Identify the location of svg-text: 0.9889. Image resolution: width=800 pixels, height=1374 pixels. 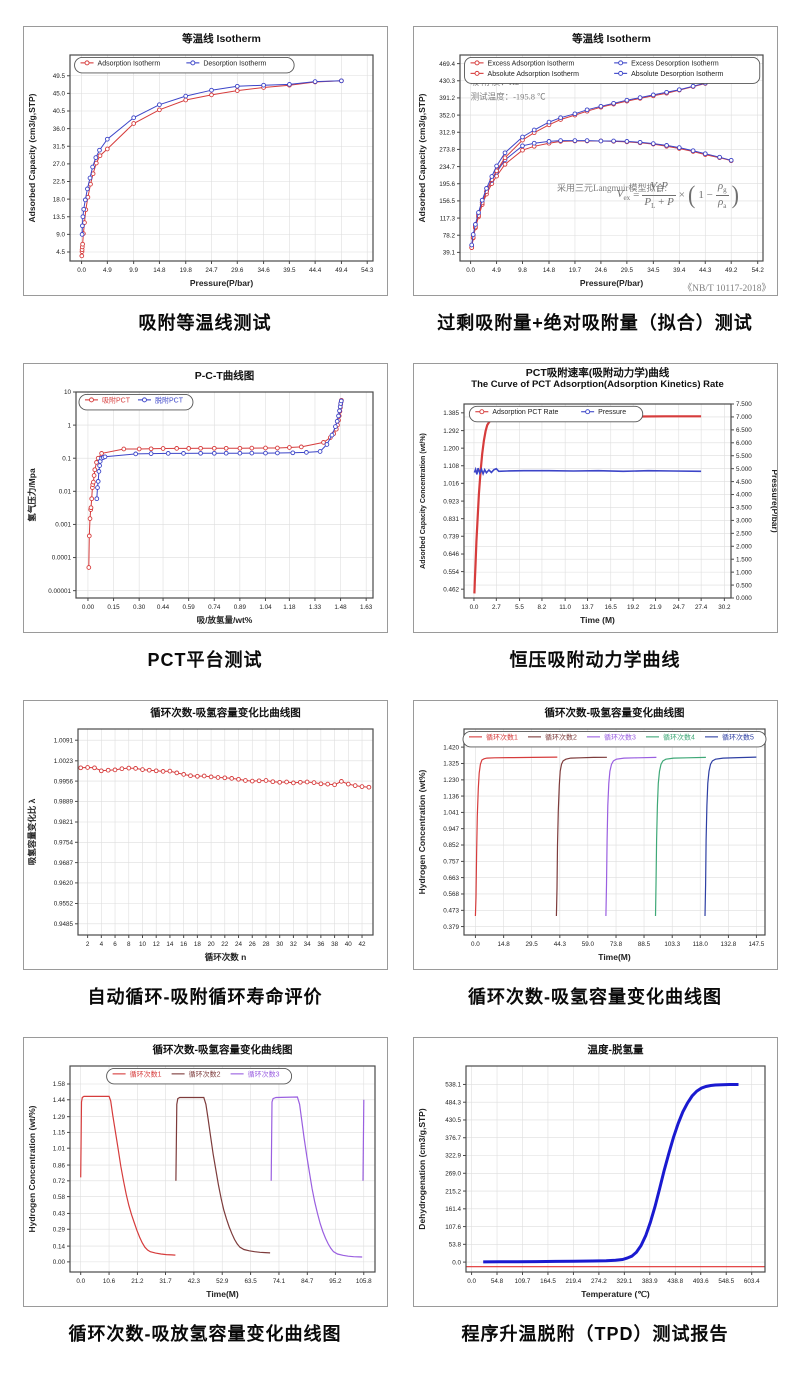
(63, 802).